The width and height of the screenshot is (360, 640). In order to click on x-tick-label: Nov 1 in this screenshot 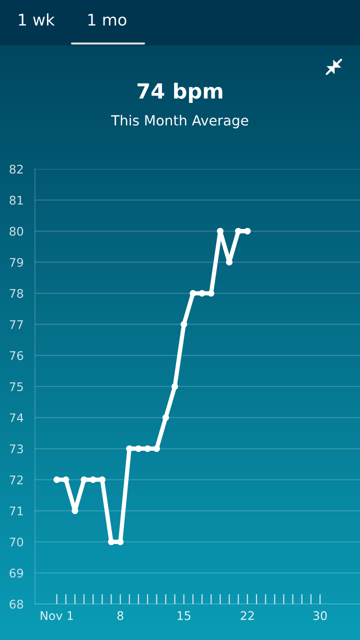, I will do `click(56, 615)`.